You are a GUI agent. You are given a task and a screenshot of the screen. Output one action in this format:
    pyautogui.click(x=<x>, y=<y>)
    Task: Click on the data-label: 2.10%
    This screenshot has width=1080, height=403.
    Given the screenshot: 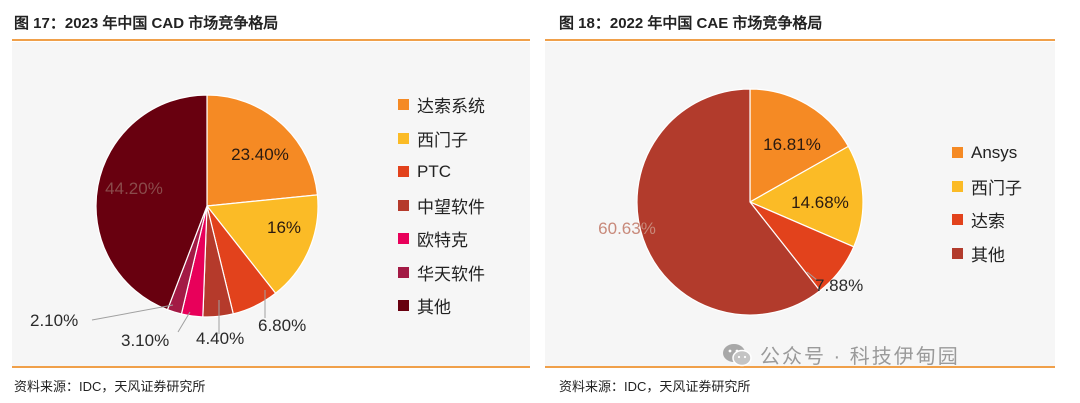 What is the action you would take?
    pyautogui.click(x=54, y=320)
    